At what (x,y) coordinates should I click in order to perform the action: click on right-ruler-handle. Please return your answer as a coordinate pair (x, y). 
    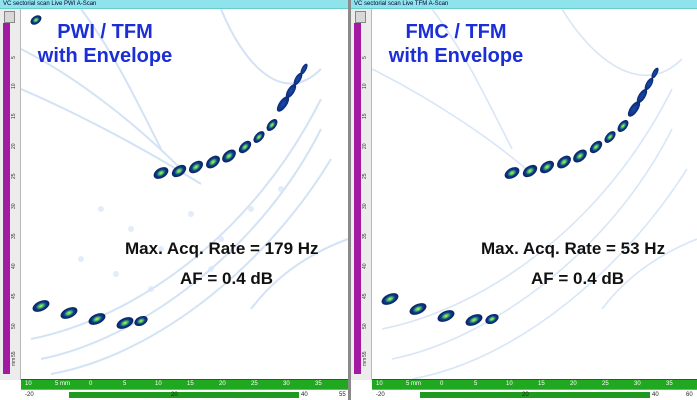
    Looking at the image, I should click on (360, 17).